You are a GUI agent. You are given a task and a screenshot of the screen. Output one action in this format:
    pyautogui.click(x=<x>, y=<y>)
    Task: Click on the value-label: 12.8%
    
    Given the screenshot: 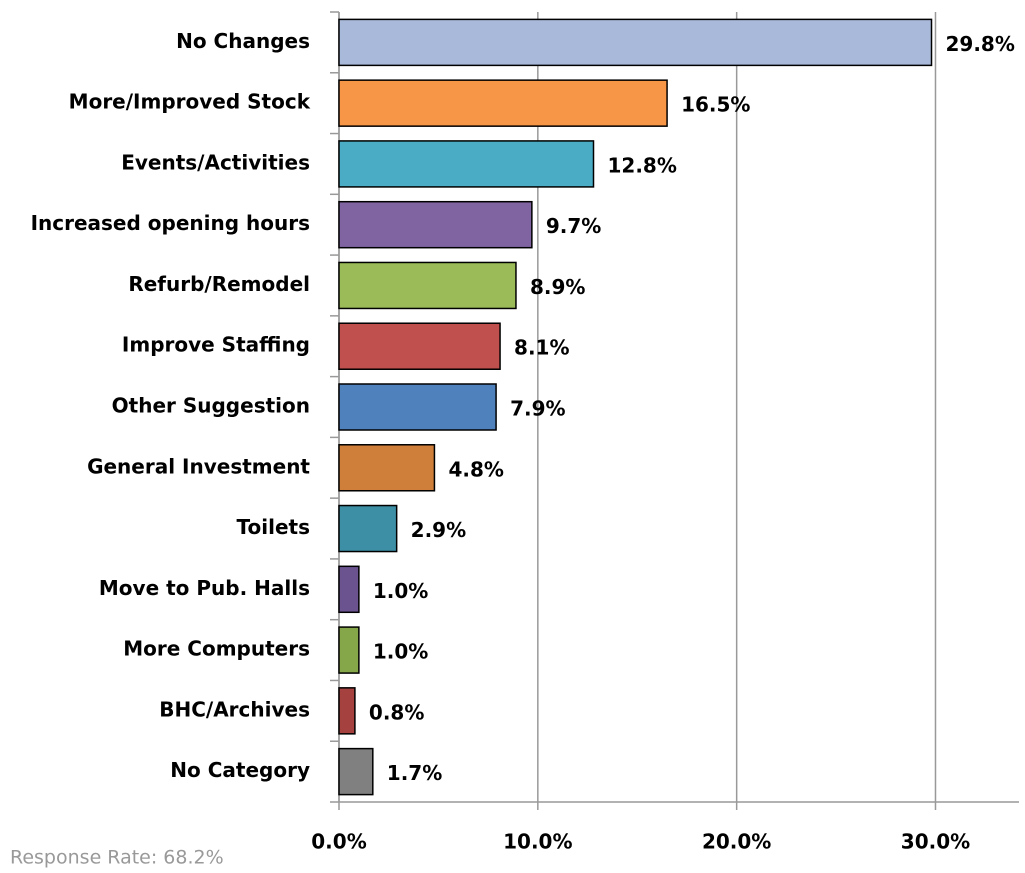 What is the action you would take?
    pyautogui.click(x=642, y=165)
    